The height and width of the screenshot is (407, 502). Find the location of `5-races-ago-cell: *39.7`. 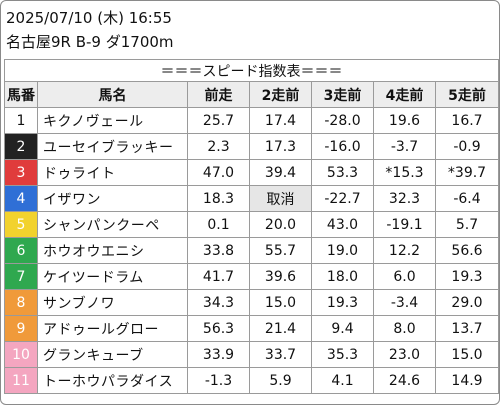

5-races-ago-cell: *39.7 is located at coordinates (467, 172).